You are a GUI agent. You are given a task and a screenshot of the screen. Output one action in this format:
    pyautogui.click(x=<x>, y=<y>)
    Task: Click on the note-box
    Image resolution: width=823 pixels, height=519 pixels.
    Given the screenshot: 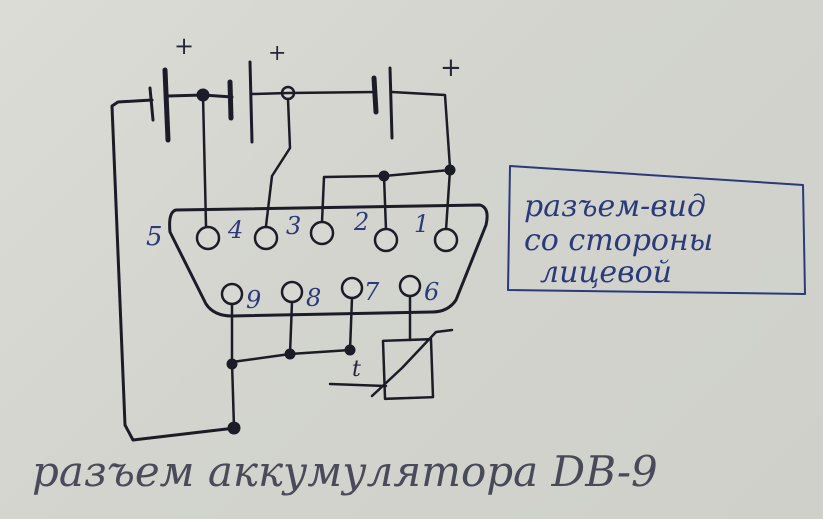 What is the action you would take?
    pyautogui.click(x=656, y=230)
    